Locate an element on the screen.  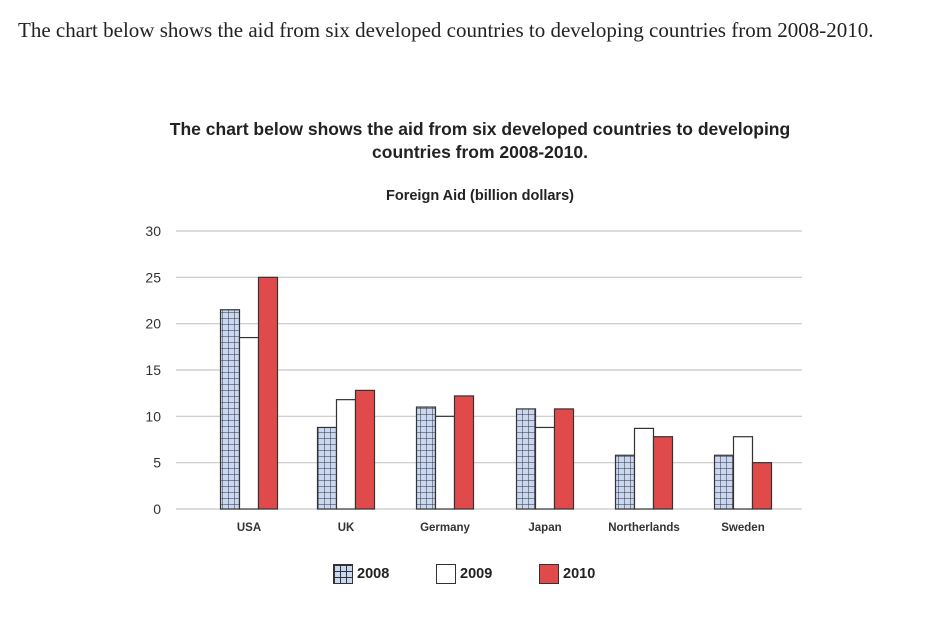
x-category-label: UK is located at coordinates (346, 528).